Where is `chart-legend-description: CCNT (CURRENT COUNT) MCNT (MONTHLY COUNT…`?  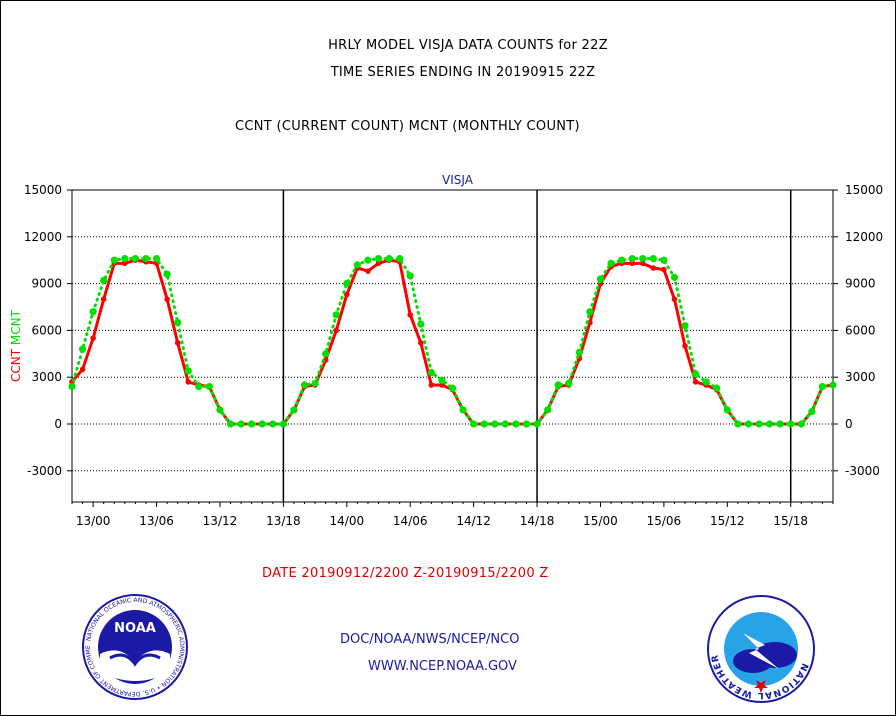 chart-legend-description: CCNT (CURRENT COUNT) MCNT (MONTHLY COUNT… is located at coordinates (407, 126).